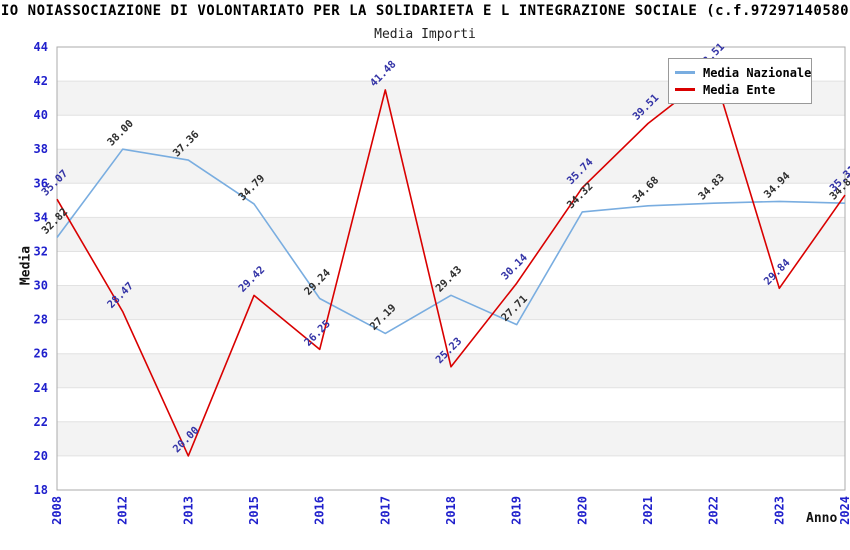 Image resolution: width=850 pixels, height=550 pixels. I want to click on svg-text: 2018, so click(451, 510).